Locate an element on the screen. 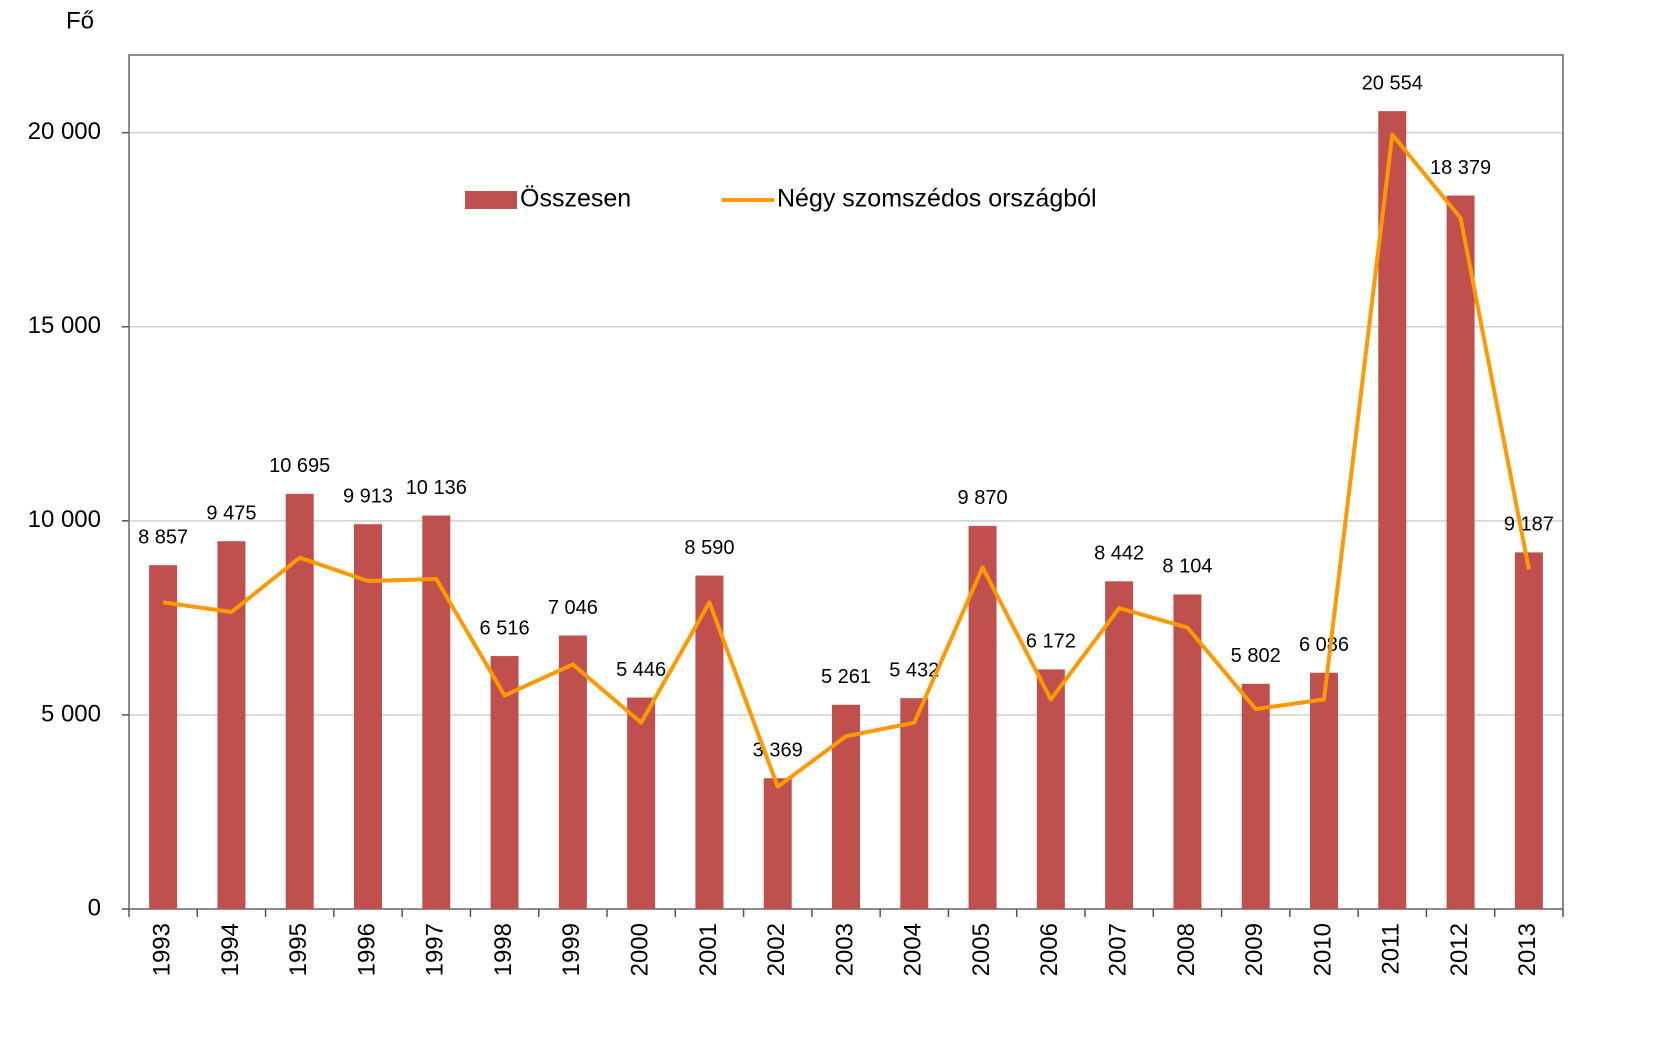 This screenshot has width=1677, height=1064. x-tick-label: 2003 is located at coordinates (844, 949).